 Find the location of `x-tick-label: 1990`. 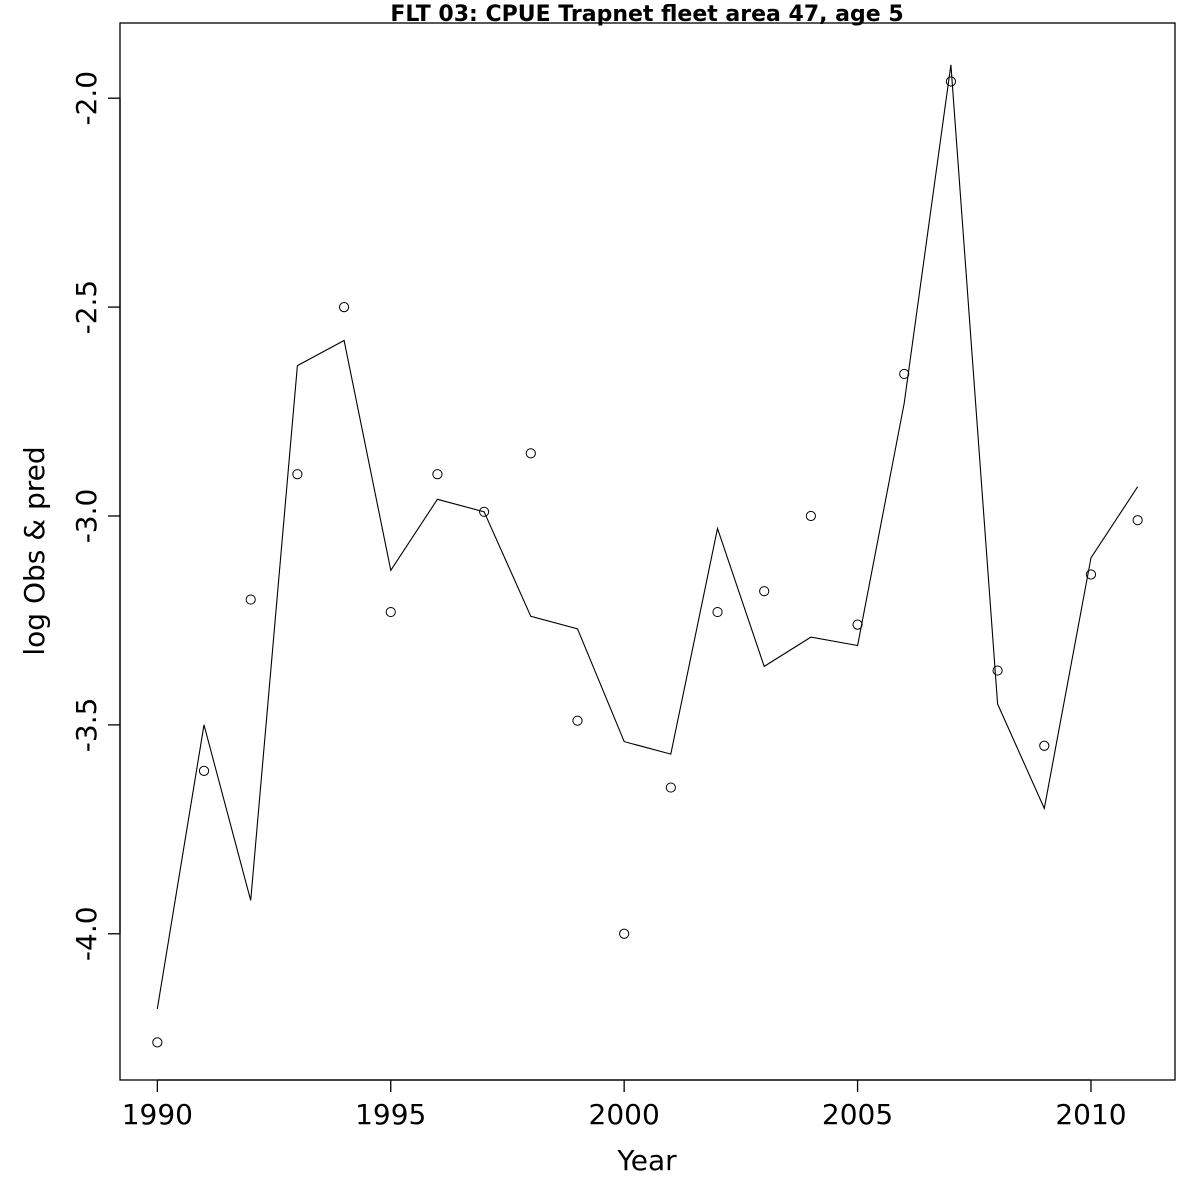

x-tick-label: 1990 is located at coordinates (157, 1114).